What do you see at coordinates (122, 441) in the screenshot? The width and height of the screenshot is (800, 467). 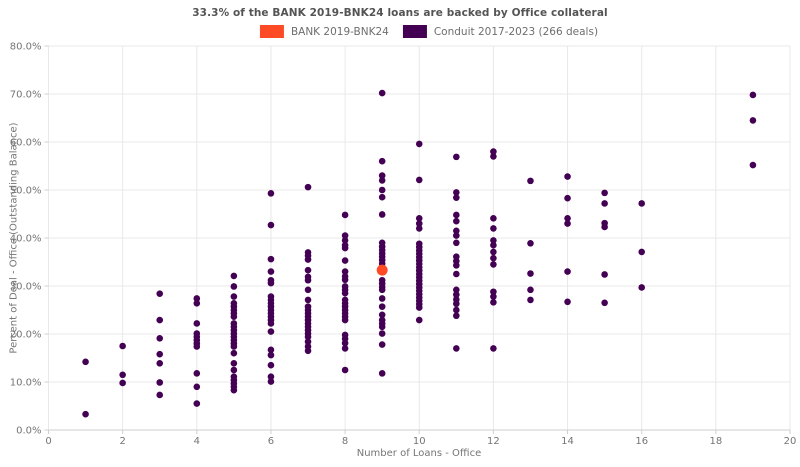 I see `x-tick-label: 2` at bounding box center [122, 441].